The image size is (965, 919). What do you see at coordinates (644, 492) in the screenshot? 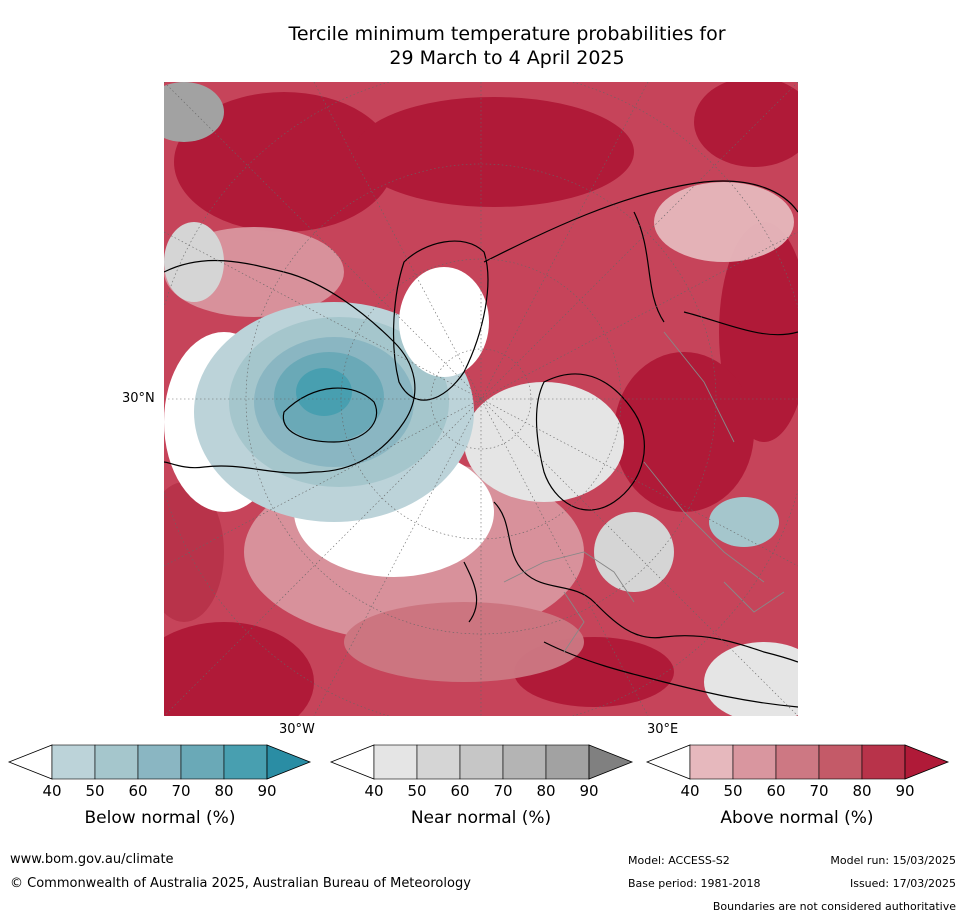
I see `country-boundaries` at bounding box center [644, 492].